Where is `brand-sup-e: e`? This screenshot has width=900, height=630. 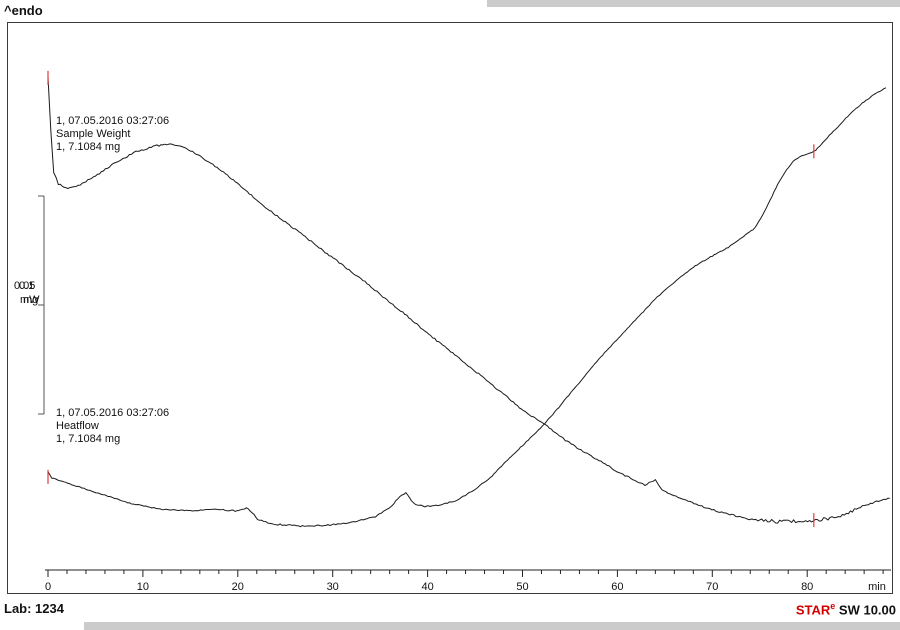 brand-sup-e: e is located at coordinates (833, 606).